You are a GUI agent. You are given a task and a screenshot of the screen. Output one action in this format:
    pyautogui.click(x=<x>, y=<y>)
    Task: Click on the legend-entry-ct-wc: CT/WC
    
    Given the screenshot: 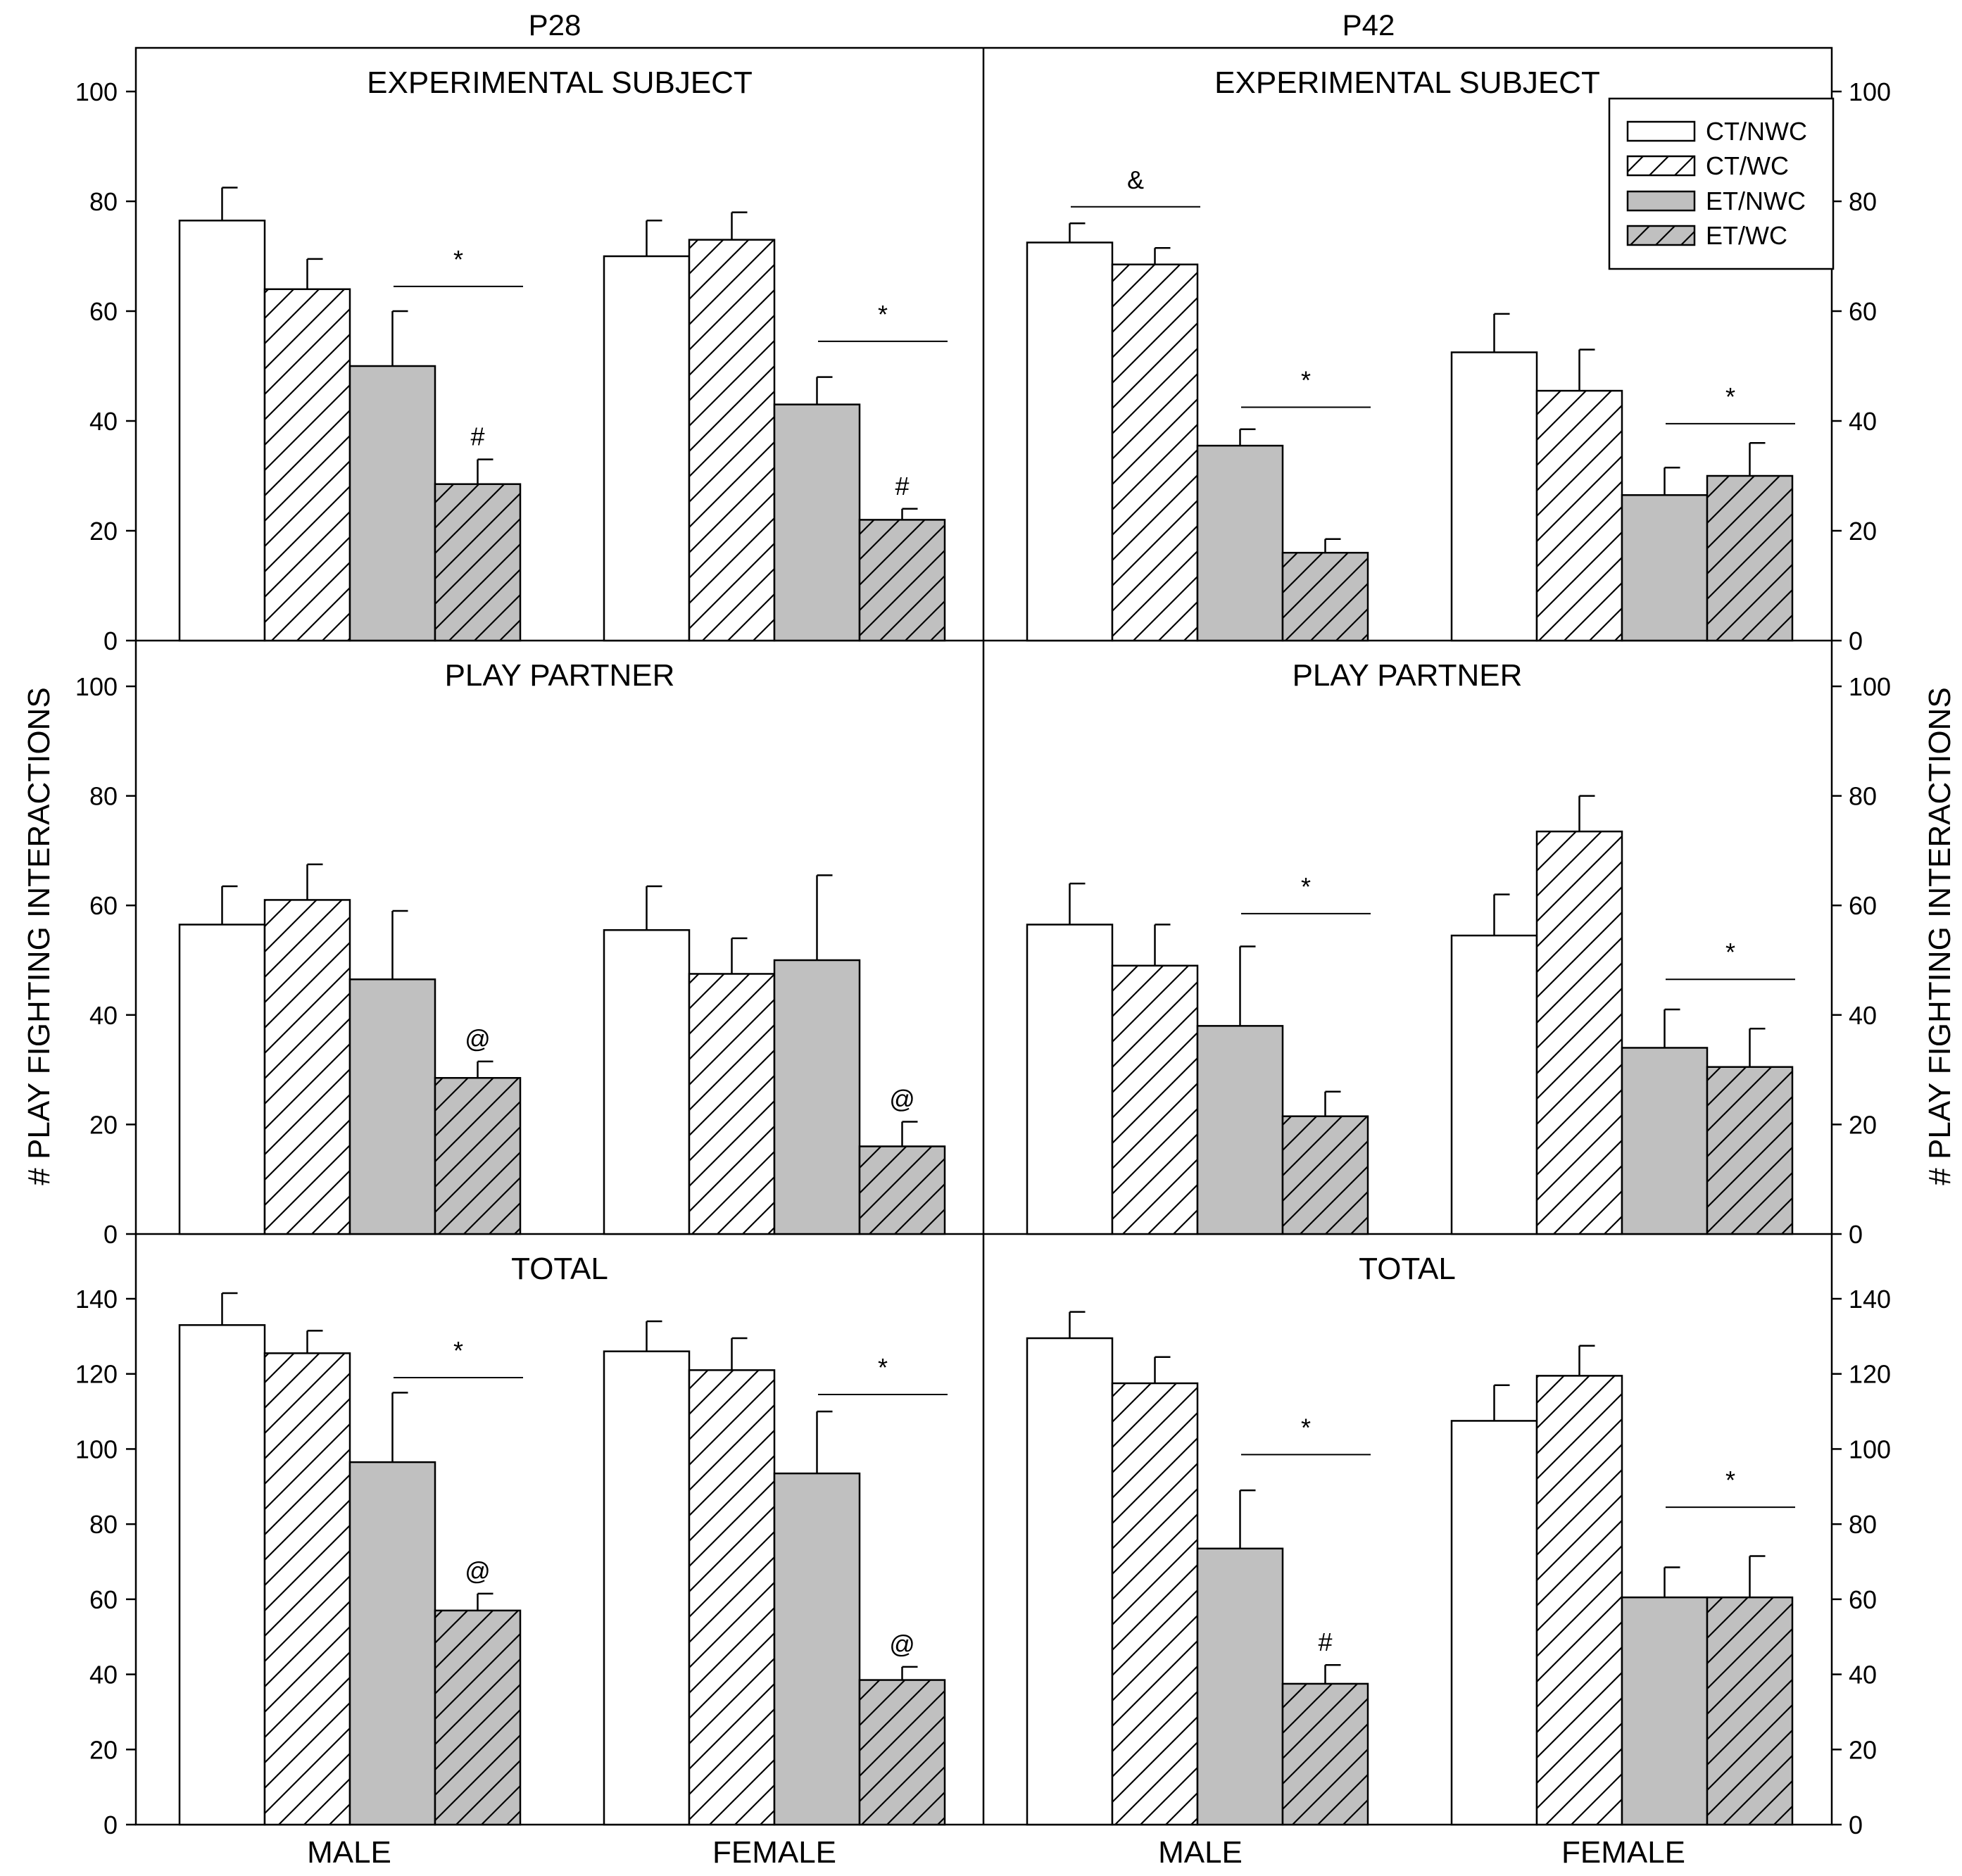 What is the action you would take?
    pyautogui.click(x=1707, y=166)
    